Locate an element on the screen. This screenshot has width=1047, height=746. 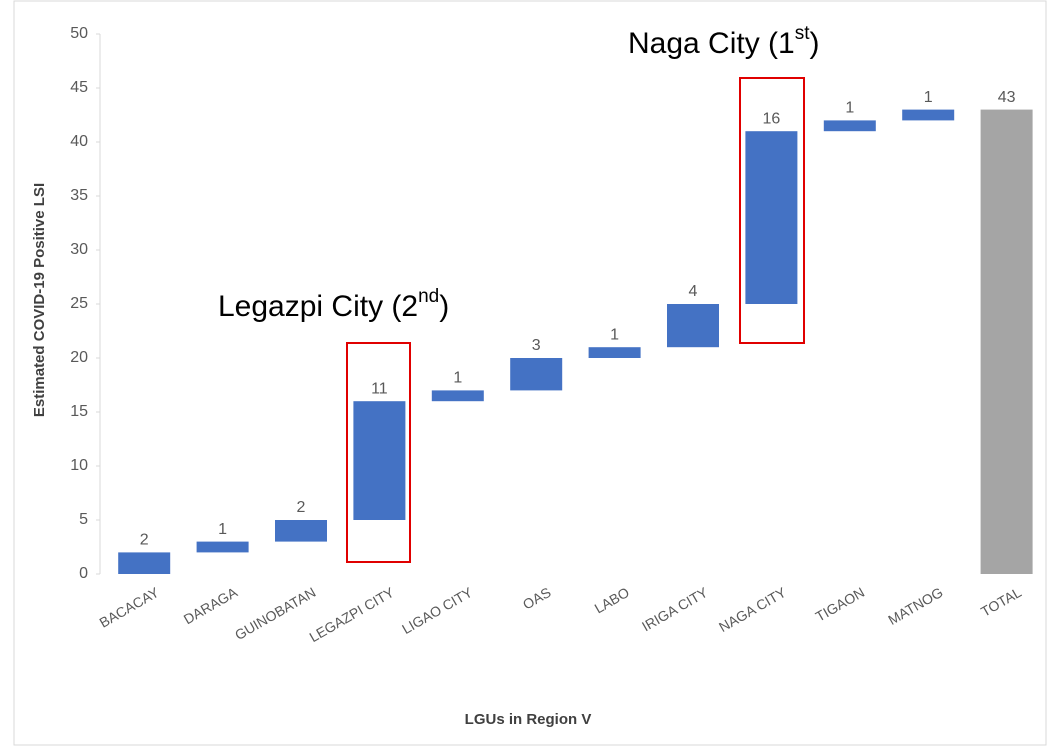
value-label: 4 is located at coordinates (693, 291).